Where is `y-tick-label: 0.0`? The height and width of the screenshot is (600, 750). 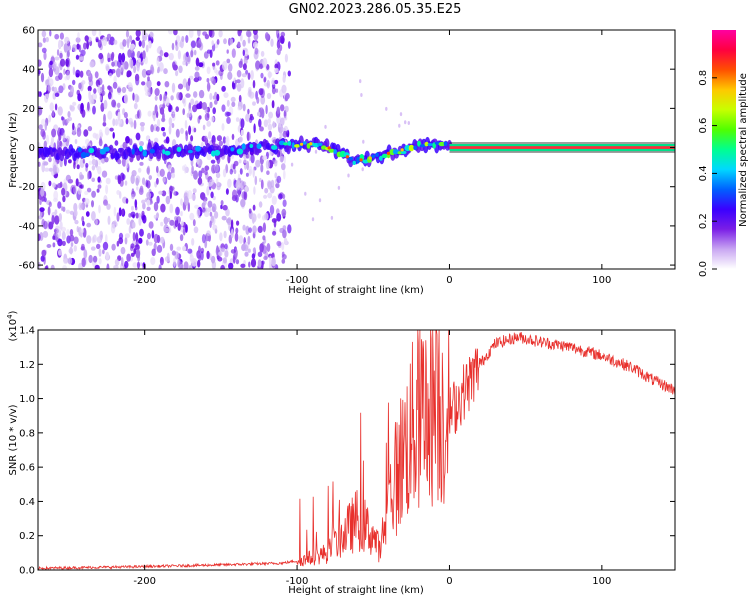
y-tick-label: 0.0 is located at coordinates (27, 571).